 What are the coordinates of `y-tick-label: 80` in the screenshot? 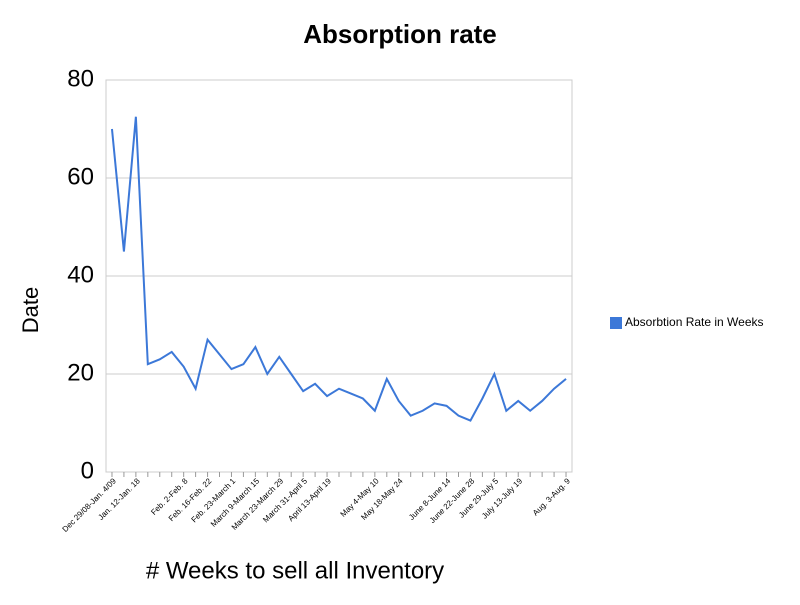 It's located at (80, 78).